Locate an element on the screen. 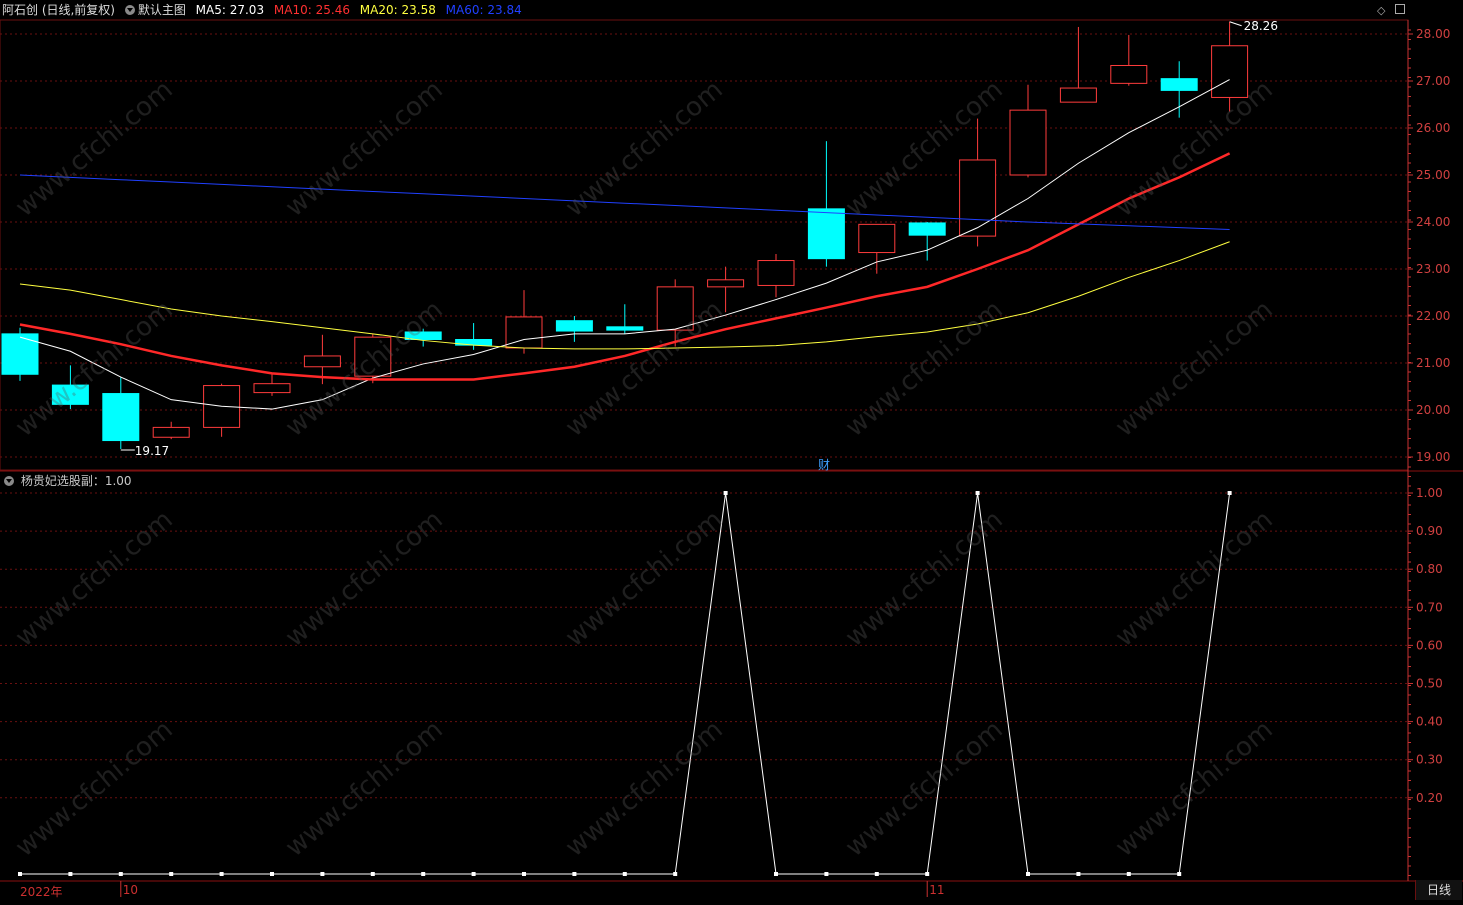  y-tick-label: 0.90 is located at coordinates (1429, 531).